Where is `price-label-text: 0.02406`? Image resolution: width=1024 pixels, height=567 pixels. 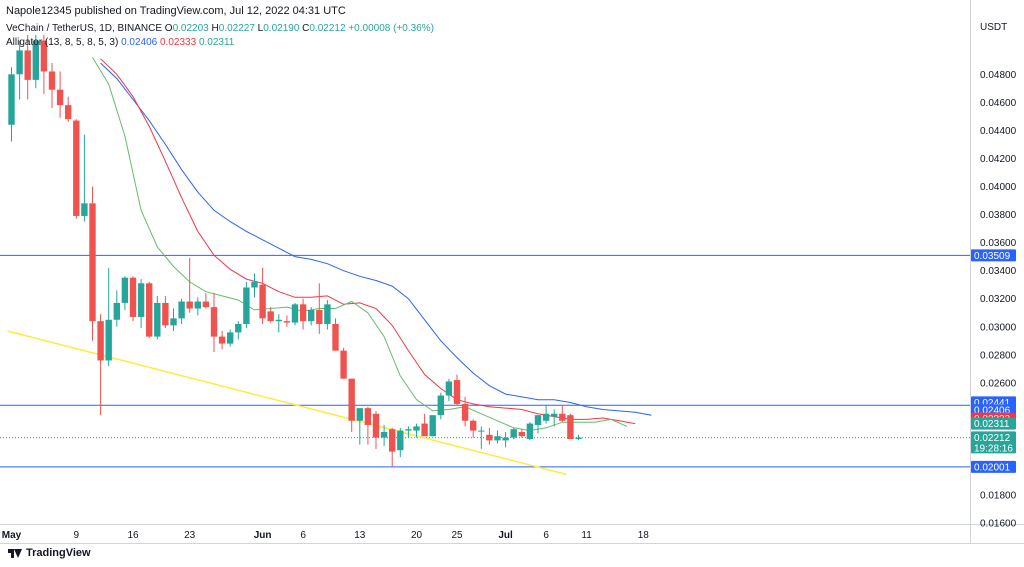
price-label-text: 0.02406 is located at coordinates (992, 411).